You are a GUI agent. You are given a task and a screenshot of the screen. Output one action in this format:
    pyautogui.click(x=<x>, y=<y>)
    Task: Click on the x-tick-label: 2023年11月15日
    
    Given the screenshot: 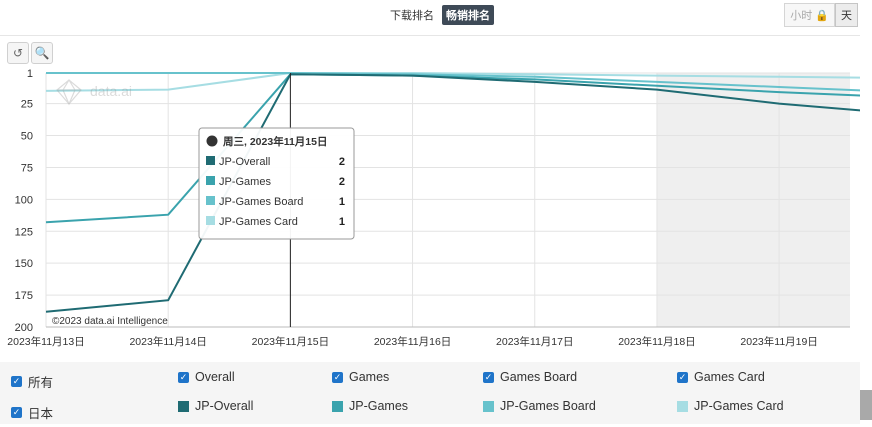 What is the action you would take?
    pyautogui.click(x=290, y=341)
    